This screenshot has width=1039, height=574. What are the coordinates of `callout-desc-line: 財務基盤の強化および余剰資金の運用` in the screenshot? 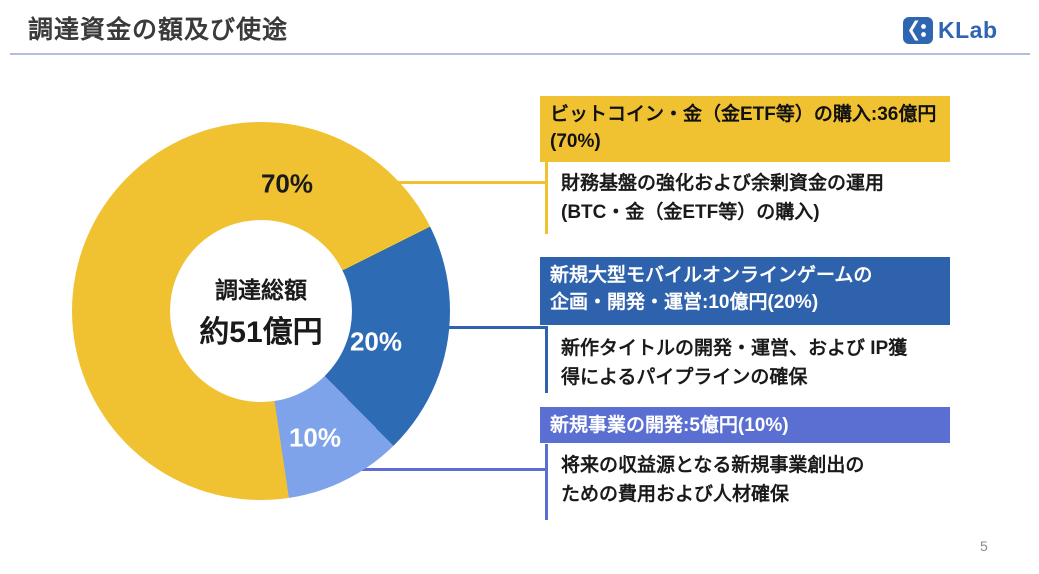 It's located at (723, 183).